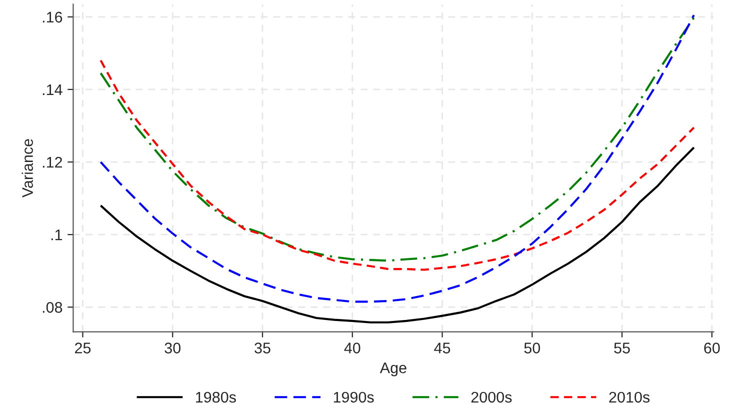 This screenshot has height=420, width=732. What do you see at coordinates (532, 348) in the screenshot?
I see `x-tick-label: 50` at bounding box center [532, 348].